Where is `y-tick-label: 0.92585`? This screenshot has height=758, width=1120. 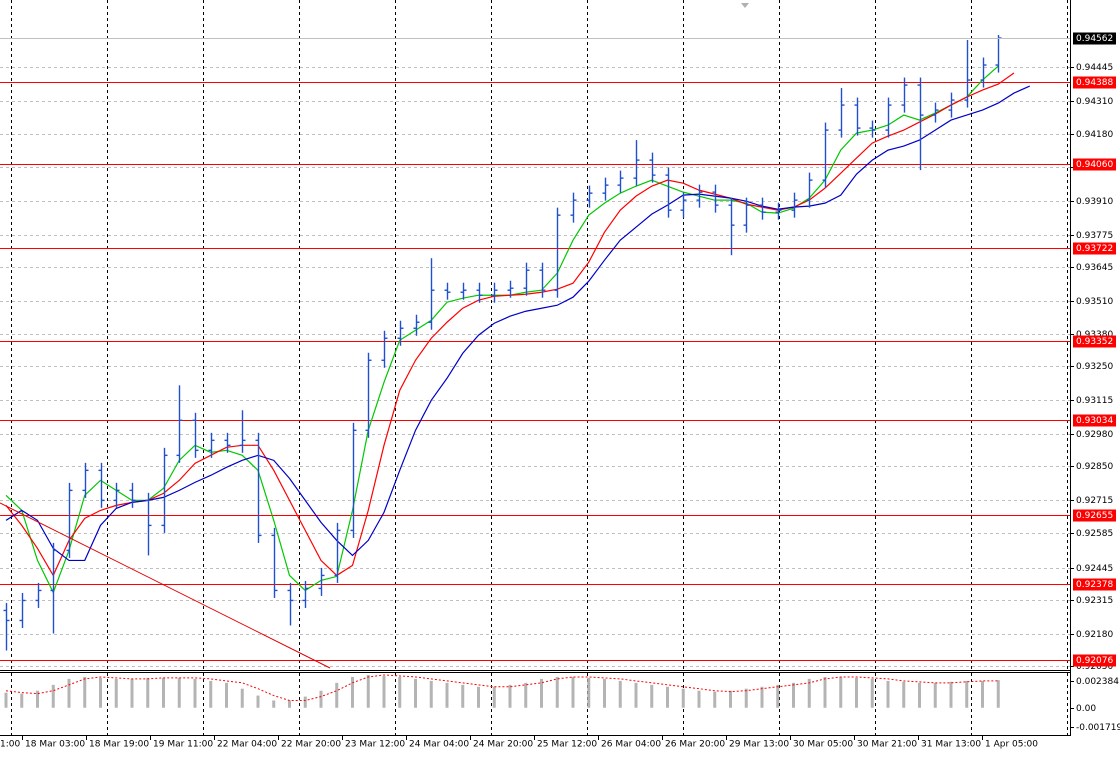
y-tick-label: 0.92585 is located at coordinates (1094, 534).